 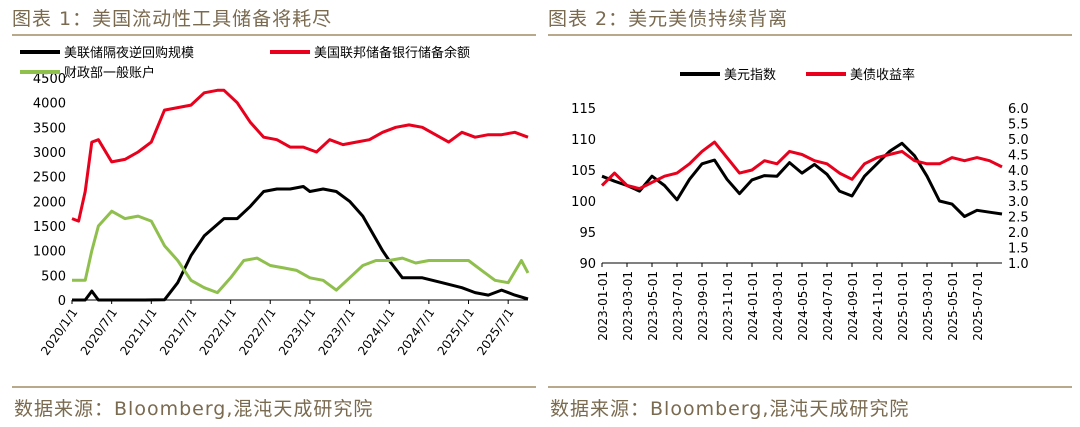 I want to click on left-y-tick-label: 4000, so click(x=49, y=104).